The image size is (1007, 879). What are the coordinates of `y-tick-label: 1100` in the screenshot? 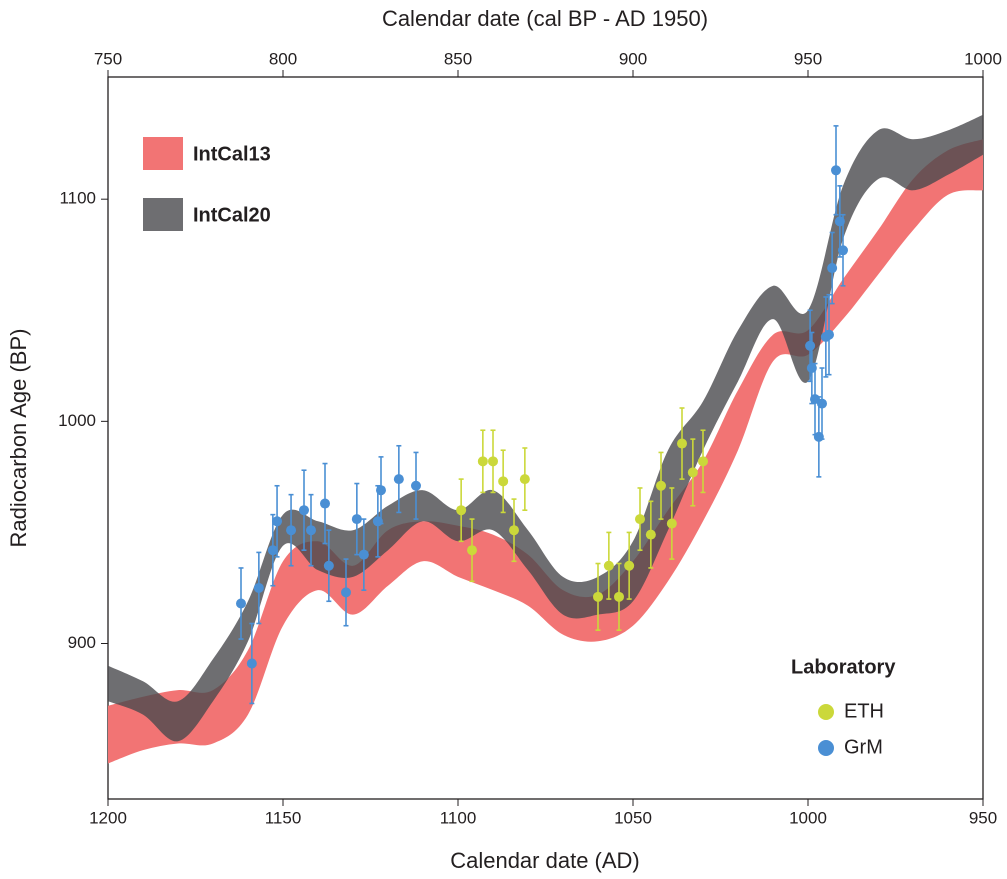 It's located at (77, 198).